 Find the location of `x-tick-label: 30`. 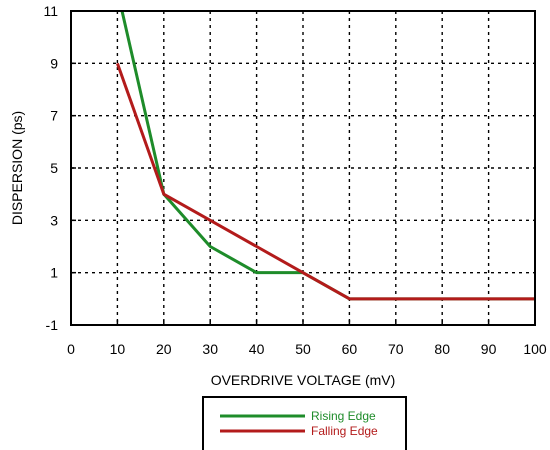

x-tick-label: 30 is located at coordinates (210, 349).